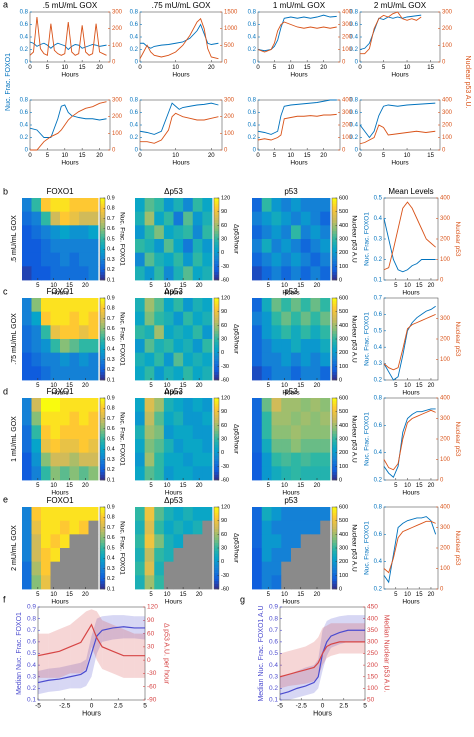  I want to click on y2-tick-label: 300, so click(447, 113).